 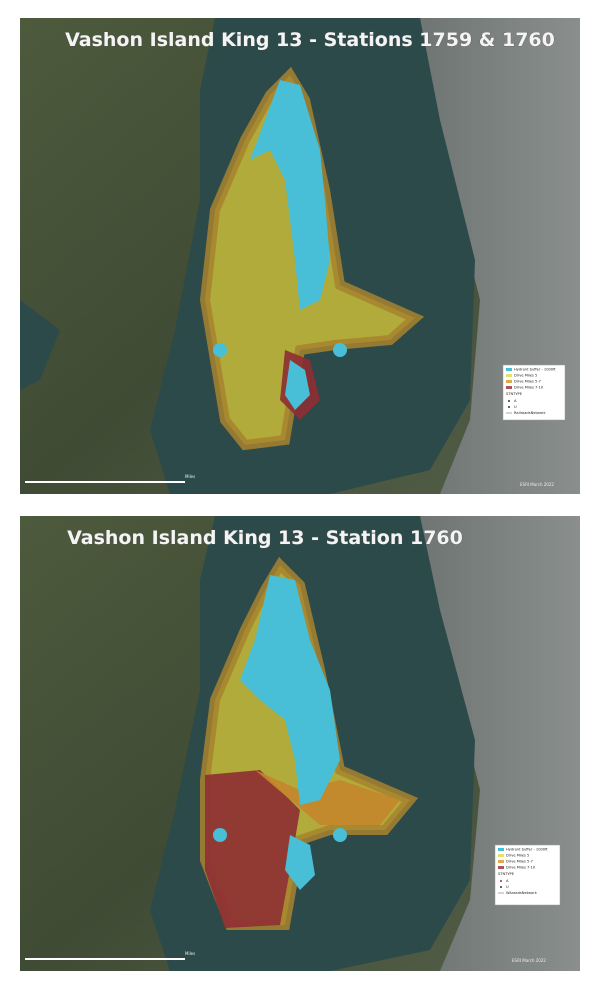 What do you see at coordinates (265, 538) in the screenshot?
I see `map-title: Vashon Island King 13 - Station 1760` at bounding box center [265, 538].